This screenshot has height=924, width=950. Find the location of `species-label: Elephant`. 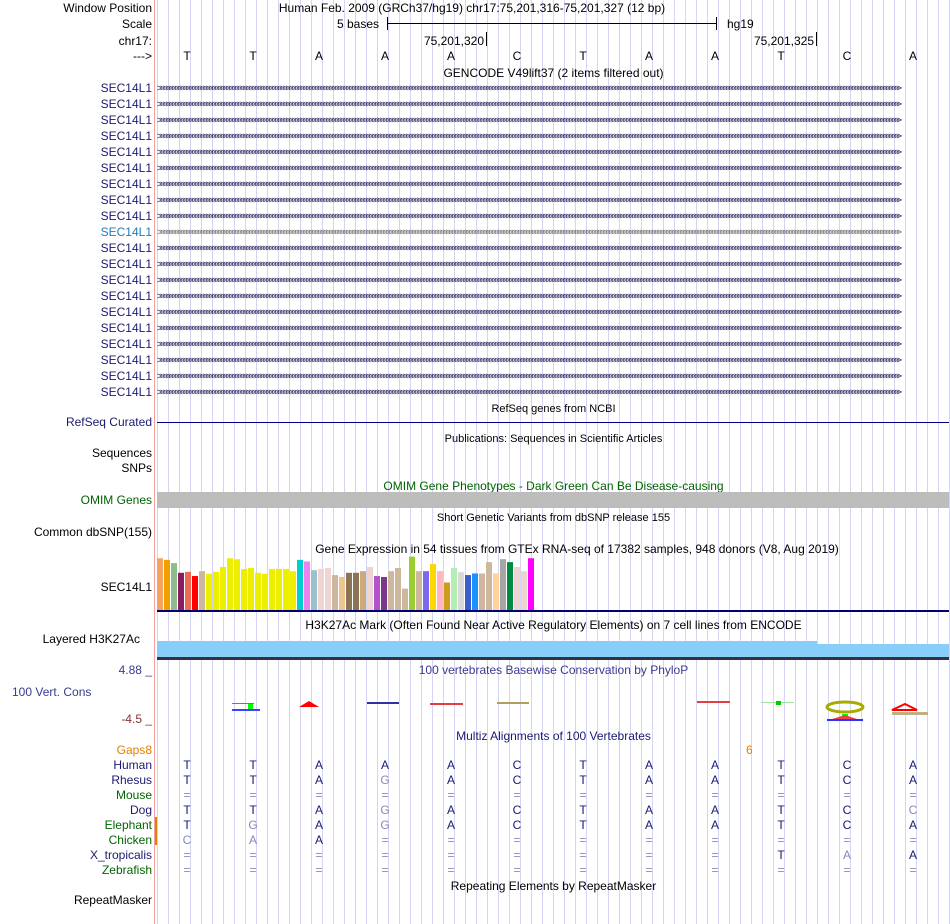

species-label: Elephant is located at coordinates (128, 825).